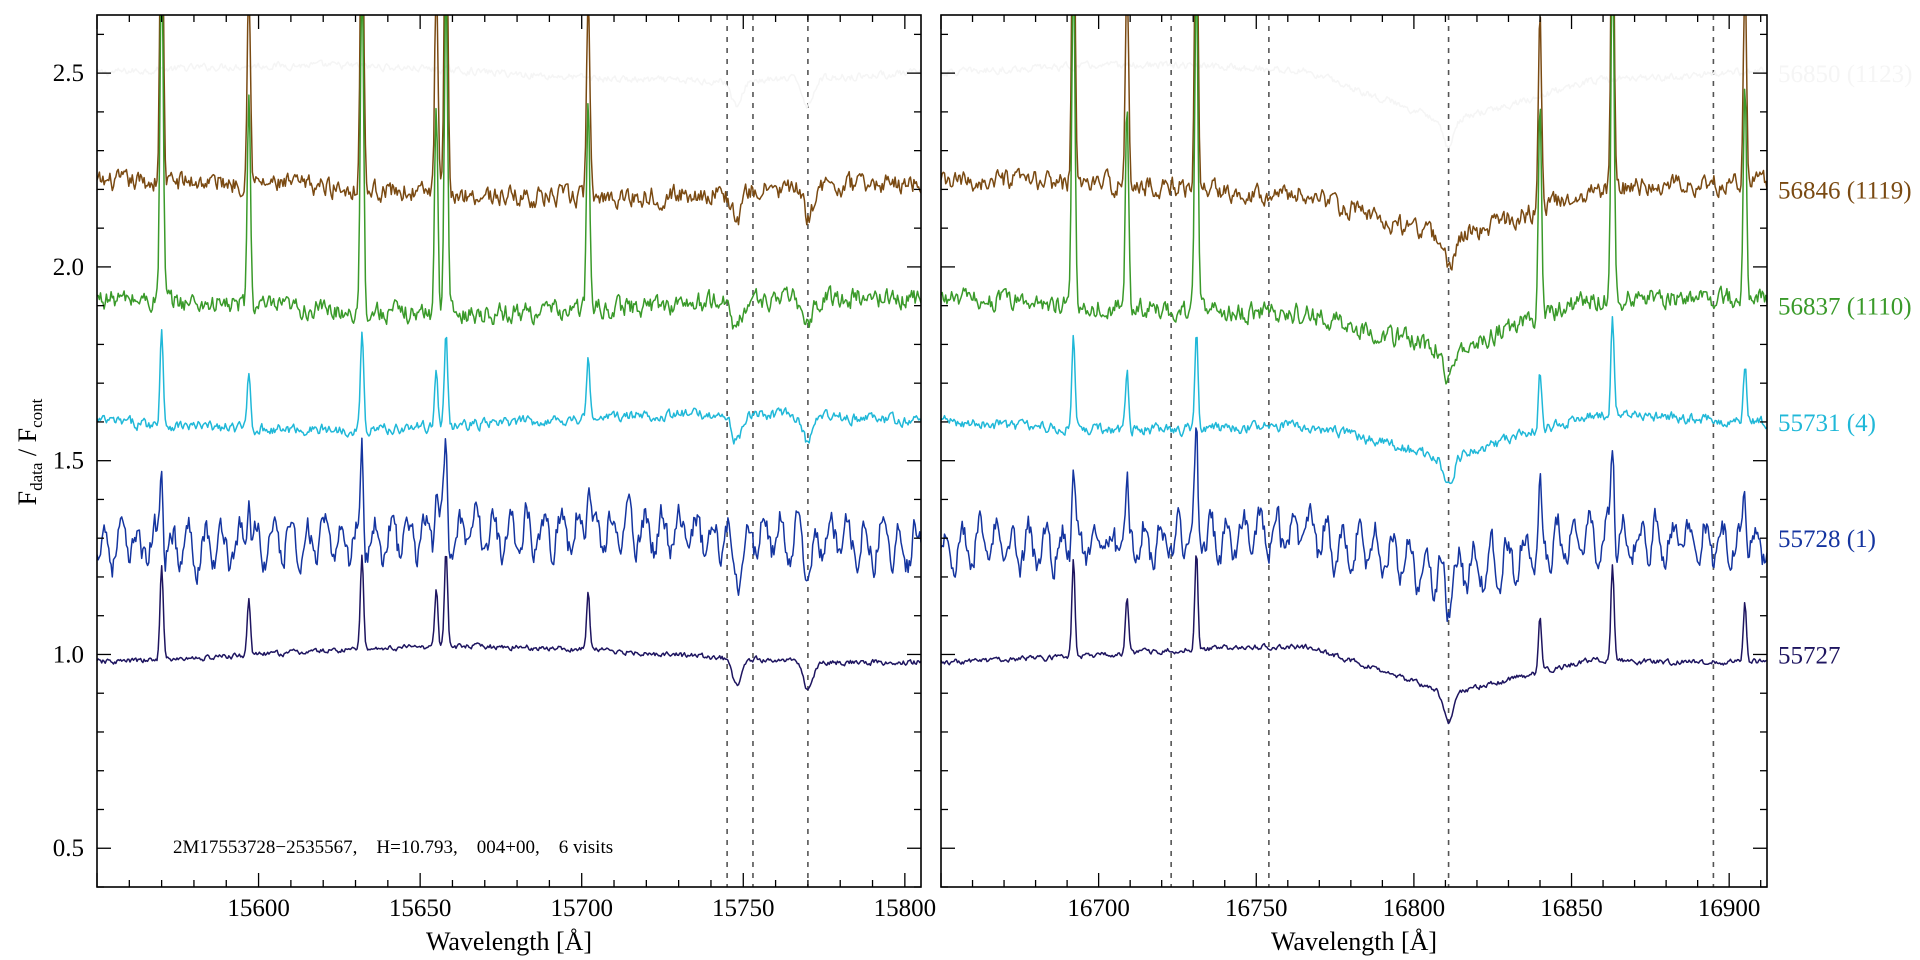  Describe the element at coordinates (743, 908) in the screenshot. I see `x-tick-label: 15750` at that location.